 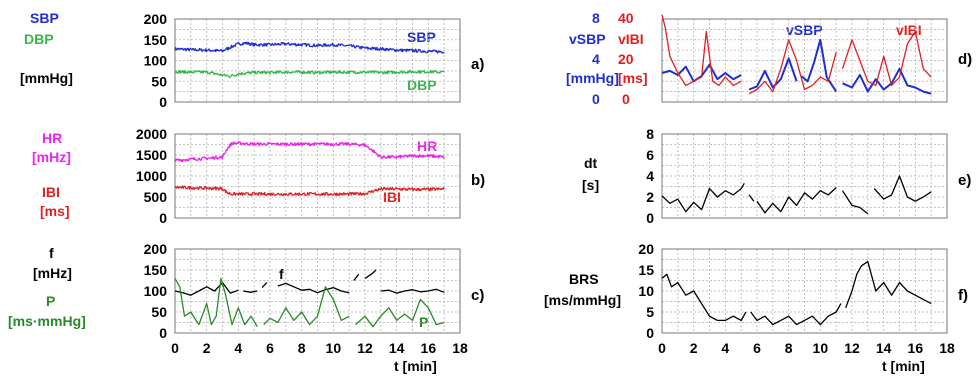 What do you see at coordinates (423, 322) in the screenshot?
I see `inline-label-p: P` at bounding box center [423, 322].